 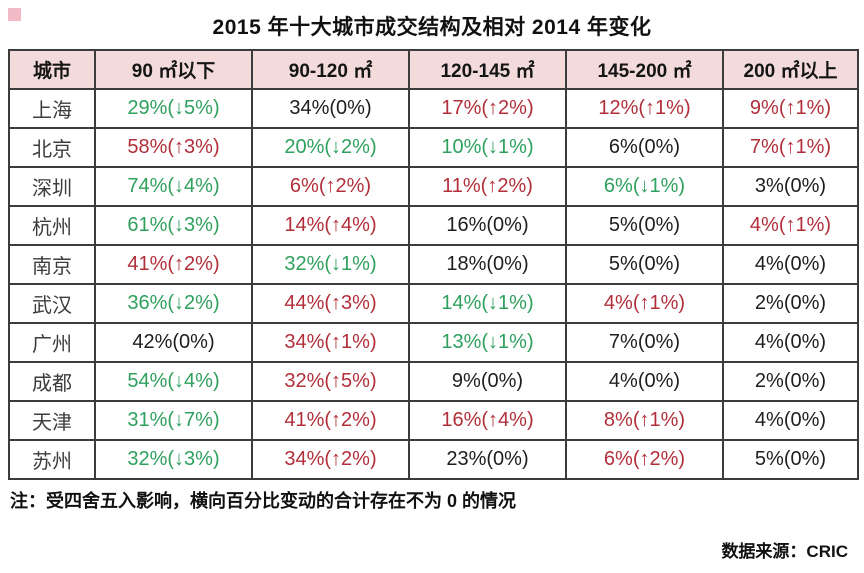 I want to click on col-header-120-145: 120-145 ㎡, so click(x=487, y=69).